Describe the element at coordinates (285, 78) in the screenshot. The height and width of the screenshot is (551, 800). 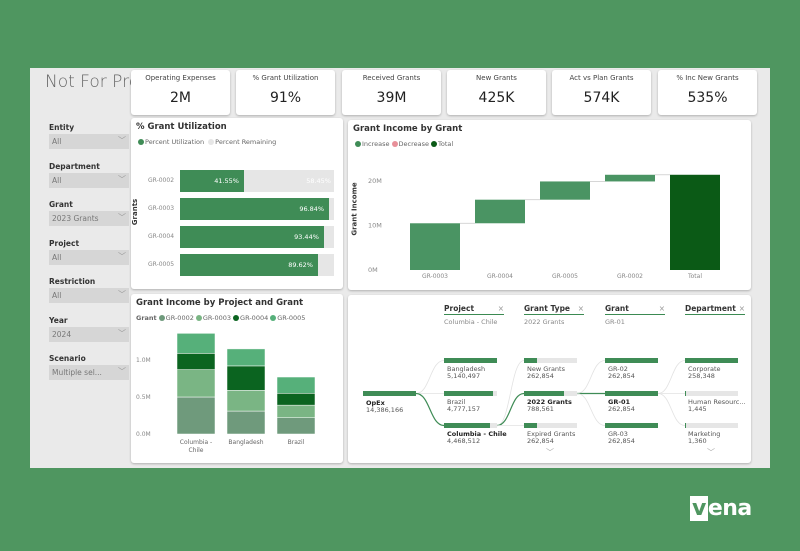
I see `kpi-label: % Grant Utilization` at that location.